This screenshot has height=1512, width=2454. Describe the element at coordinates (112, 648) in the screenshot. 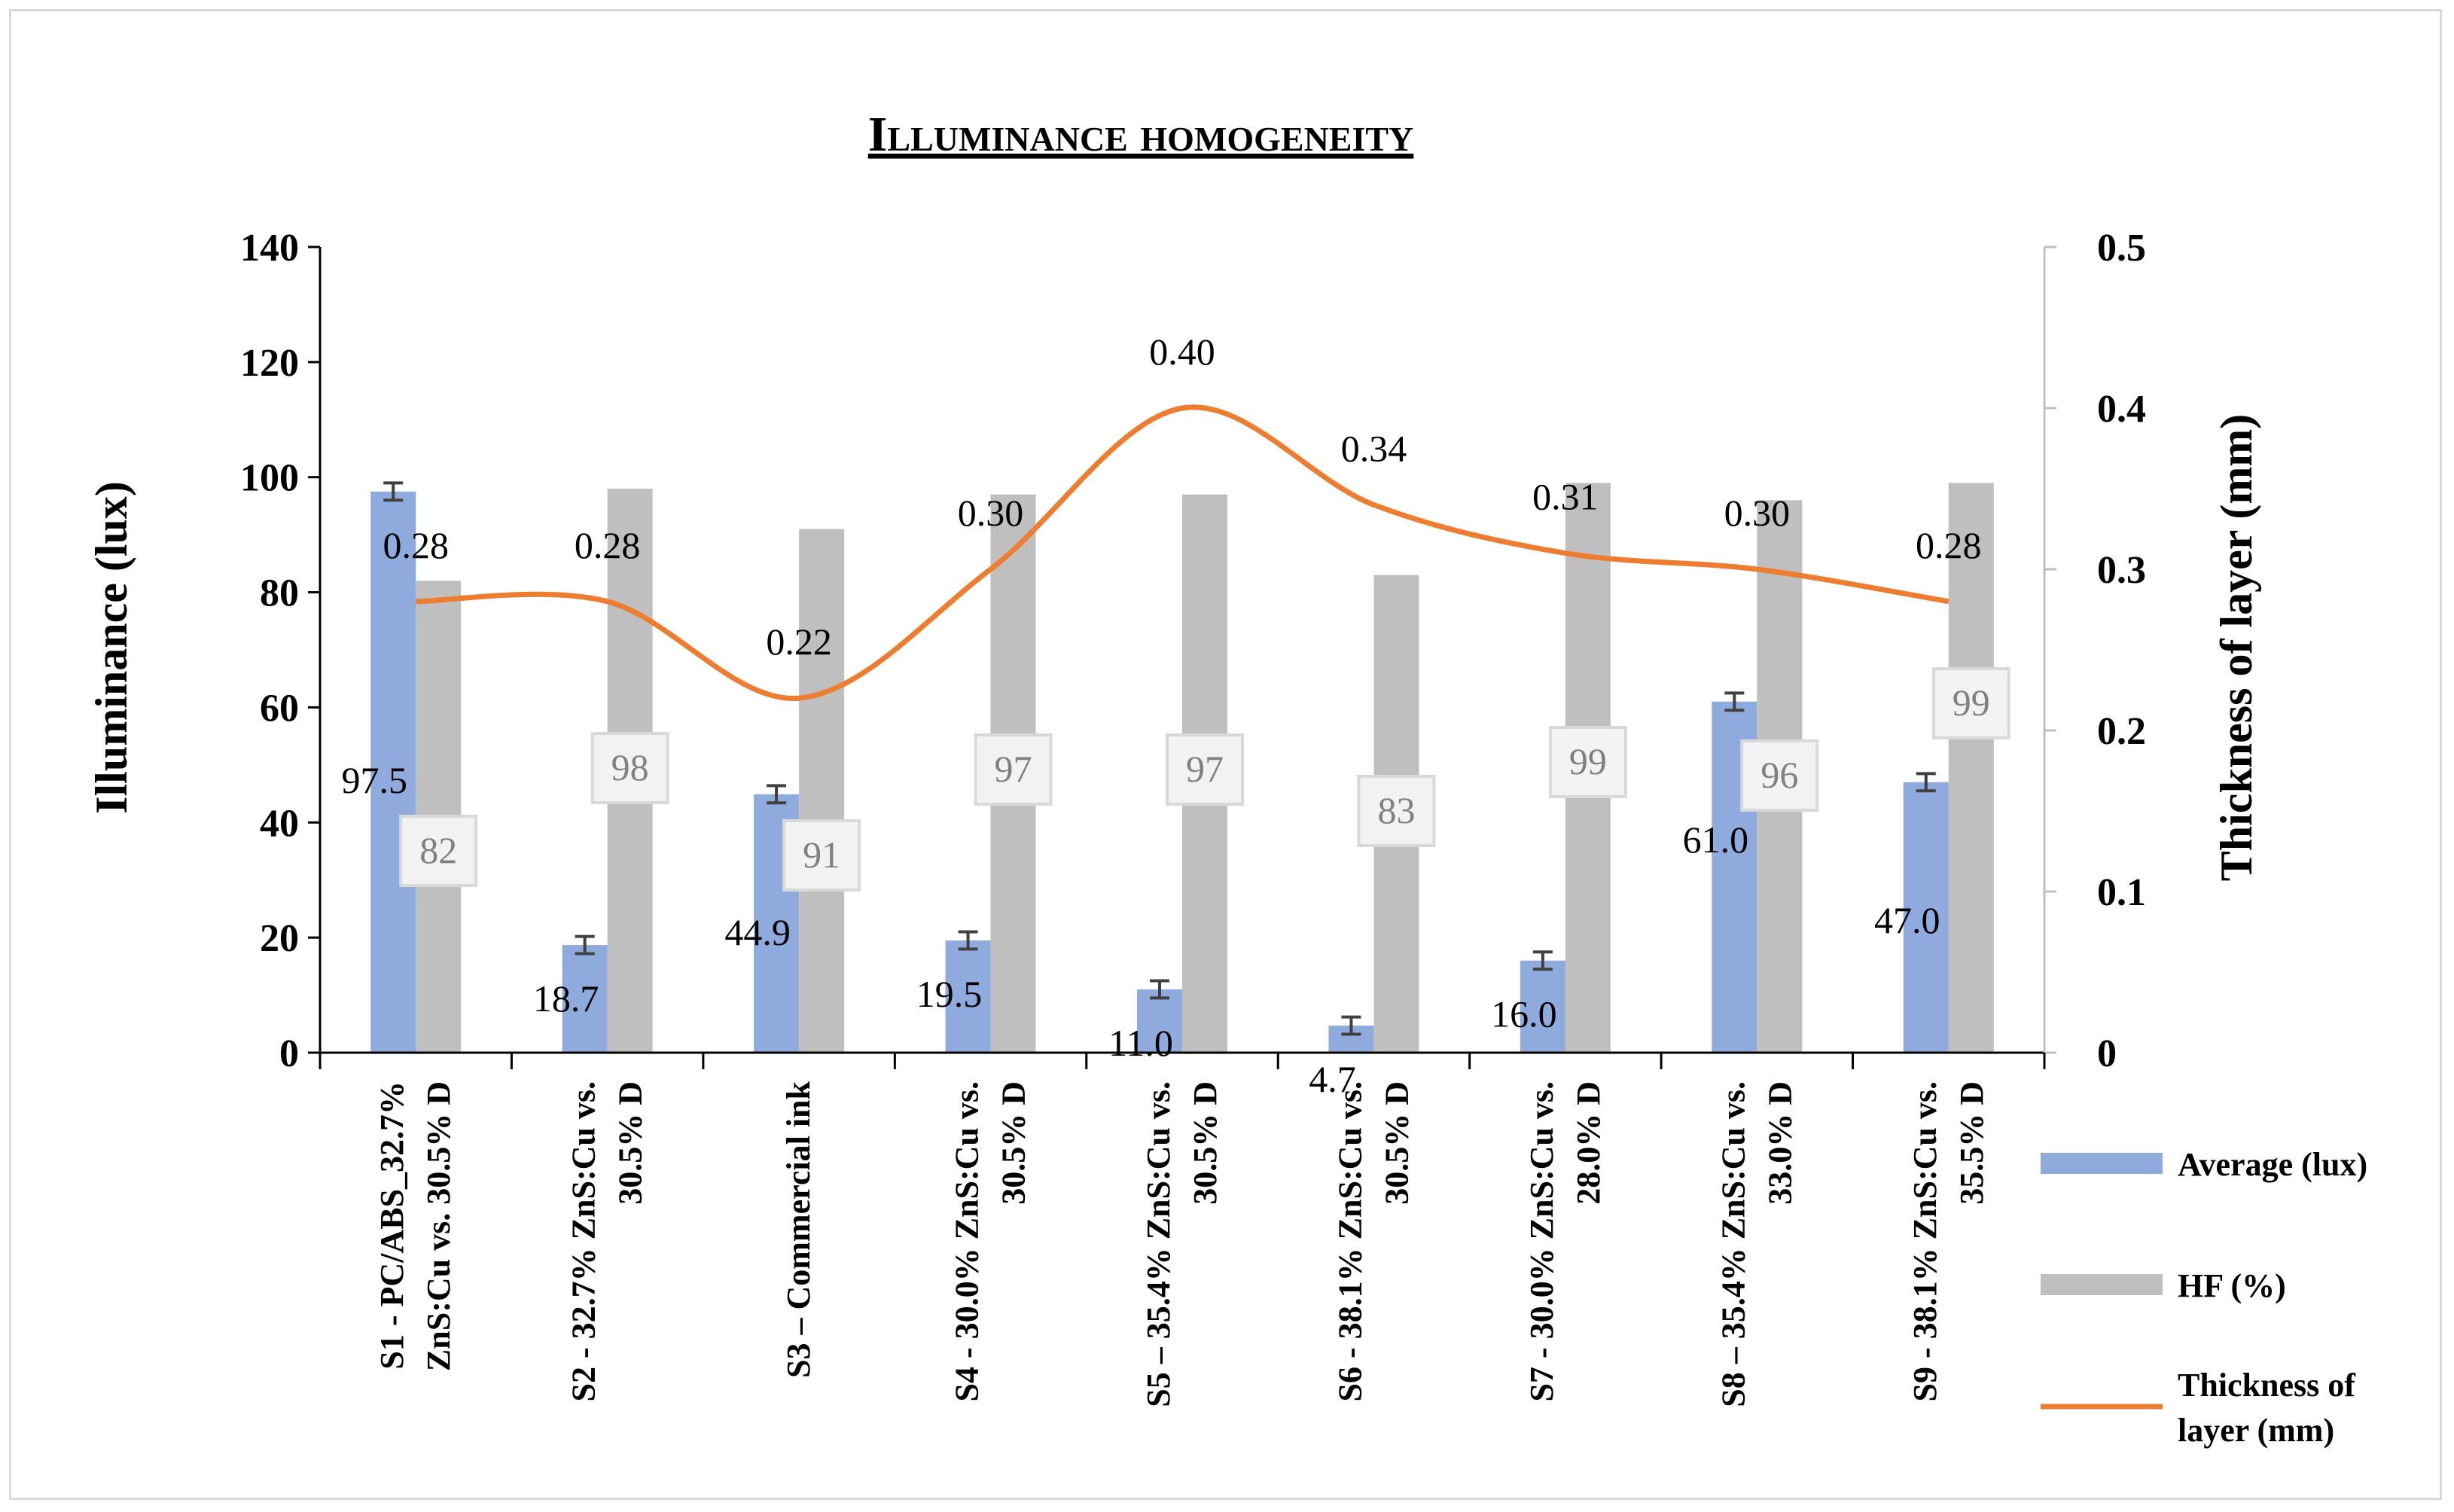

I see `y-axis-title: Illuminance (lux)` at that location.